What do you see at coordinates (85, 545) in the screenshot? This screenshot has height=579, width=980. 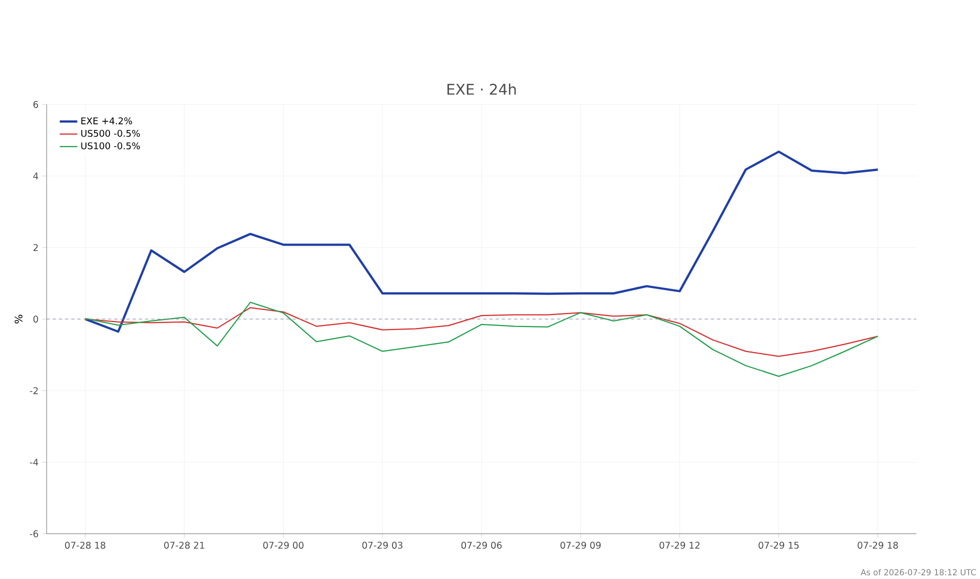 I see `x-tick-label: 07-28 18` at bounding box center [85, 545].